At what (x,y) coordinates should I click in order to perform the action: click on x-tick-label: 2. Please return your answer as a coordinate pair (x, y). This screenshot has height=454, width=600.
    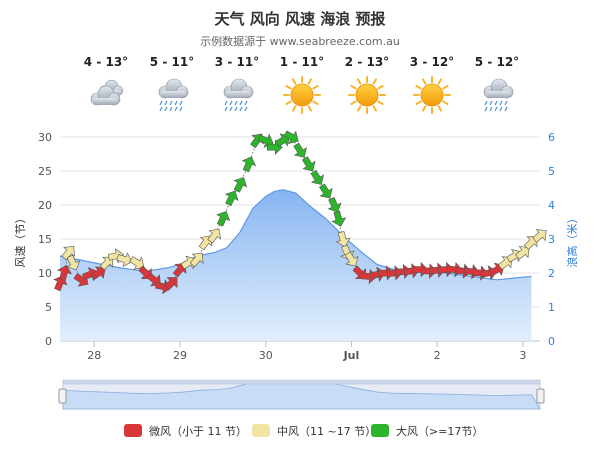
    Looking at the image, I should click on (437, 355).